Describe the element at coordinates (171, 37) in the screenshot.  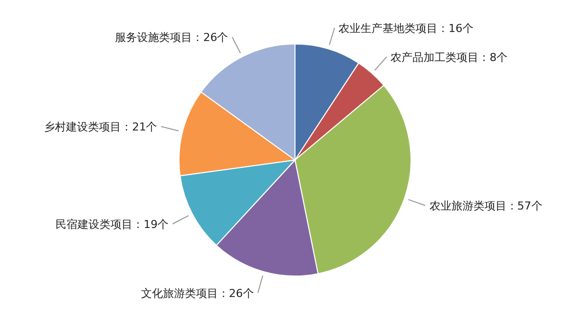
I see `slice-label: 服务设施类项目：26个` at that location.